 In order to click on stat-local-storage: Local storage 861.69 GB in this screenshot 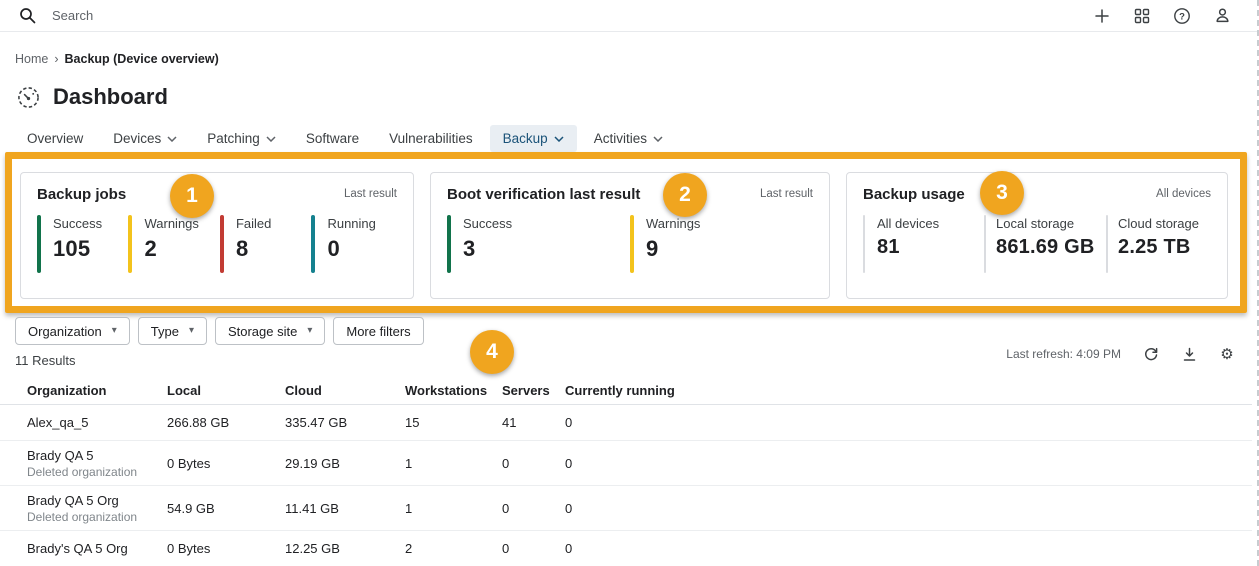, I will do `click(1045, 244)`.